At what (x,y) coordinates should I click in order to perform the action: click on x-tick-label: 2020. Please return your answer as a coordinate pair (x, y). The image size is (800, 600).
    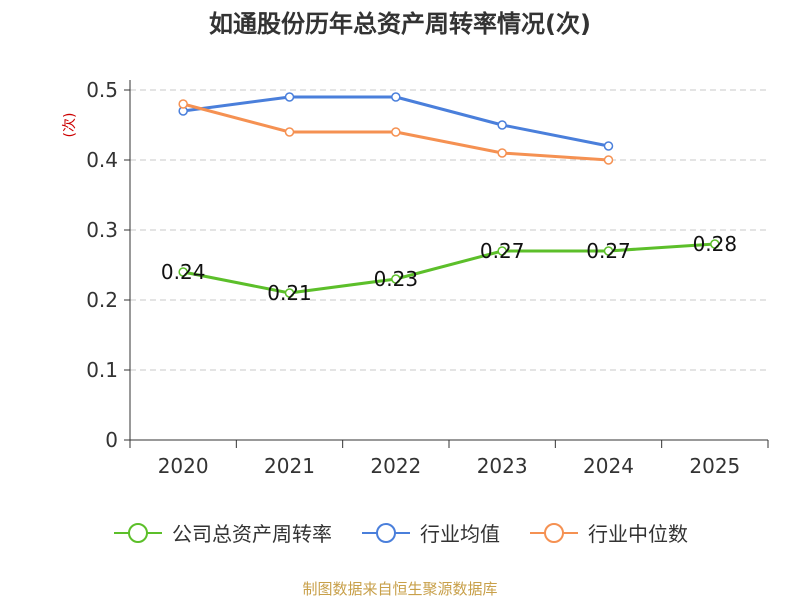
    Looking at the image, I should click on (183, 466).